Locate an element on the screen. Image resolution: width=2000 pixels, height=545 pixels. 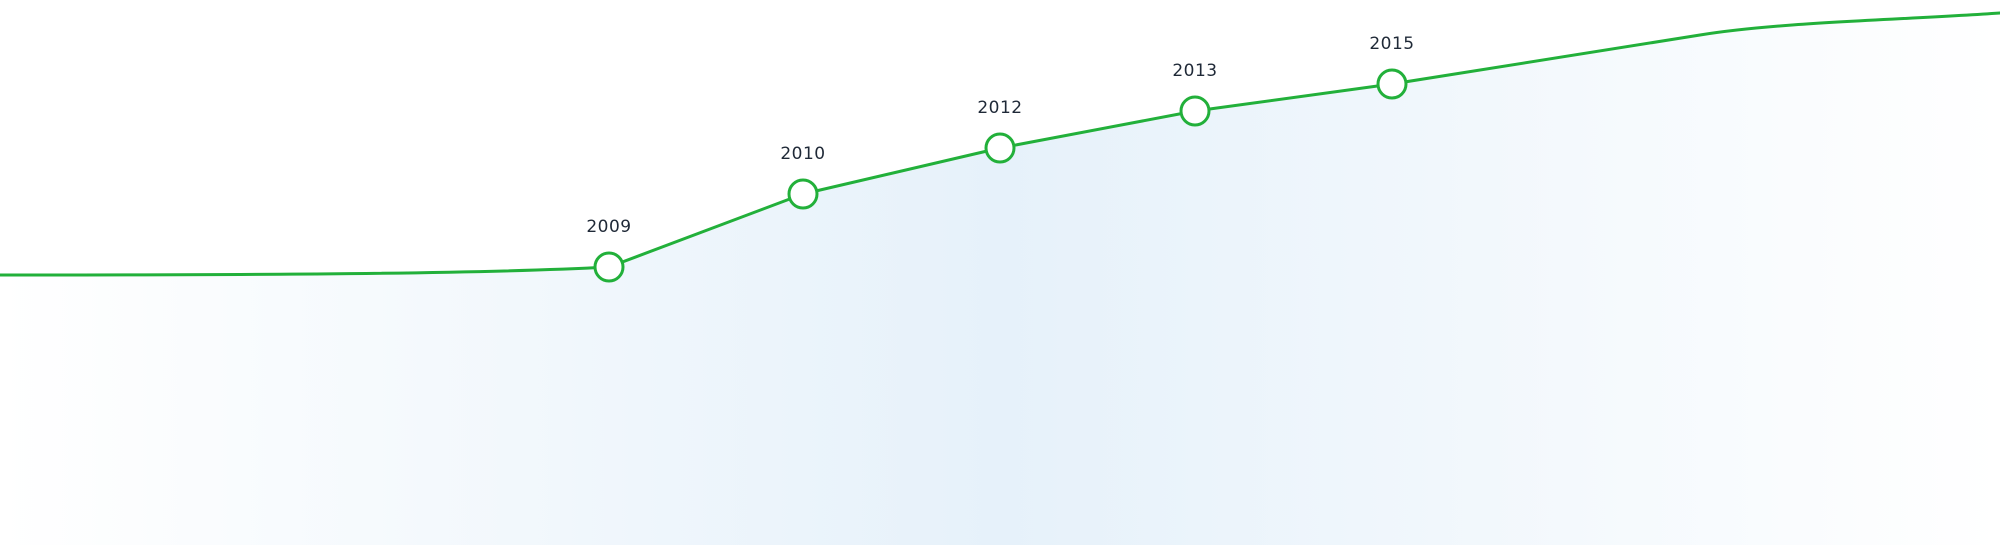
milestone-marker-2015 is located at coordinates (1392, 84).